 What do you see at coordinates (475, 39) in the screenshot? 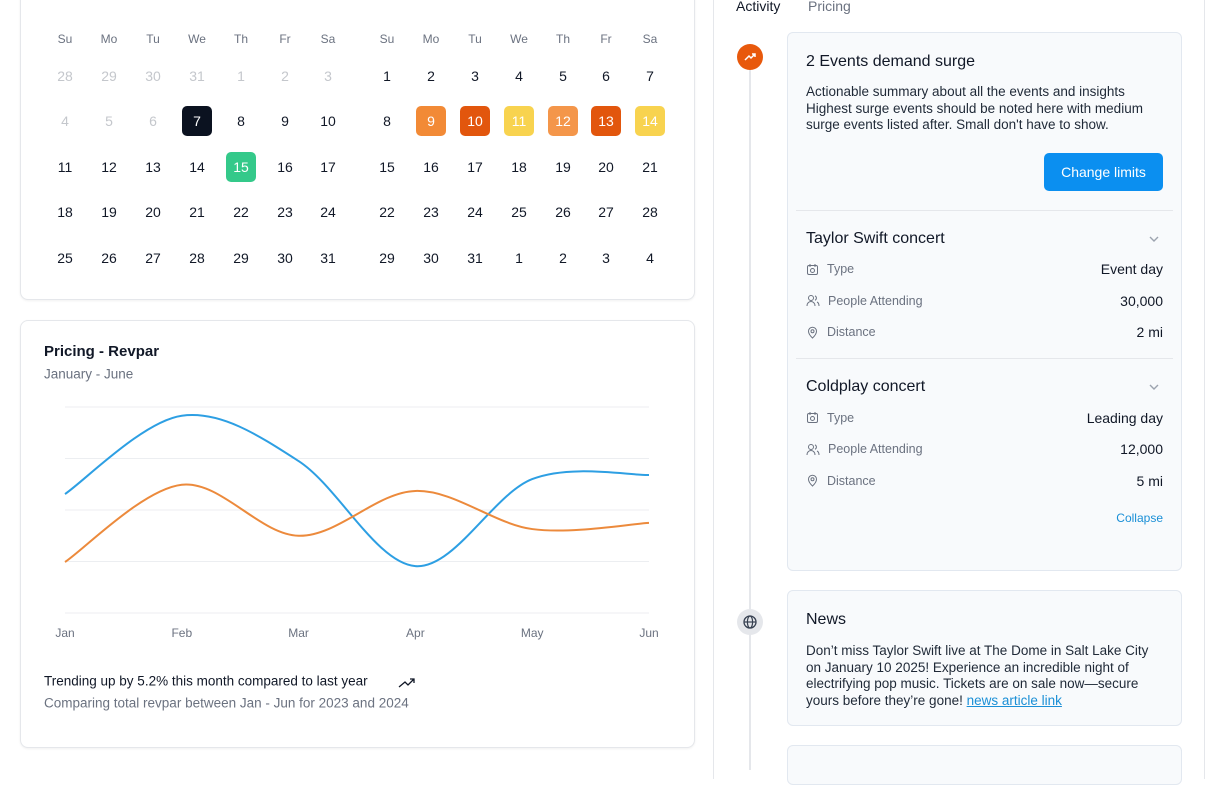
I see `weekday-label: Tu` at bounding box center [475, 39].